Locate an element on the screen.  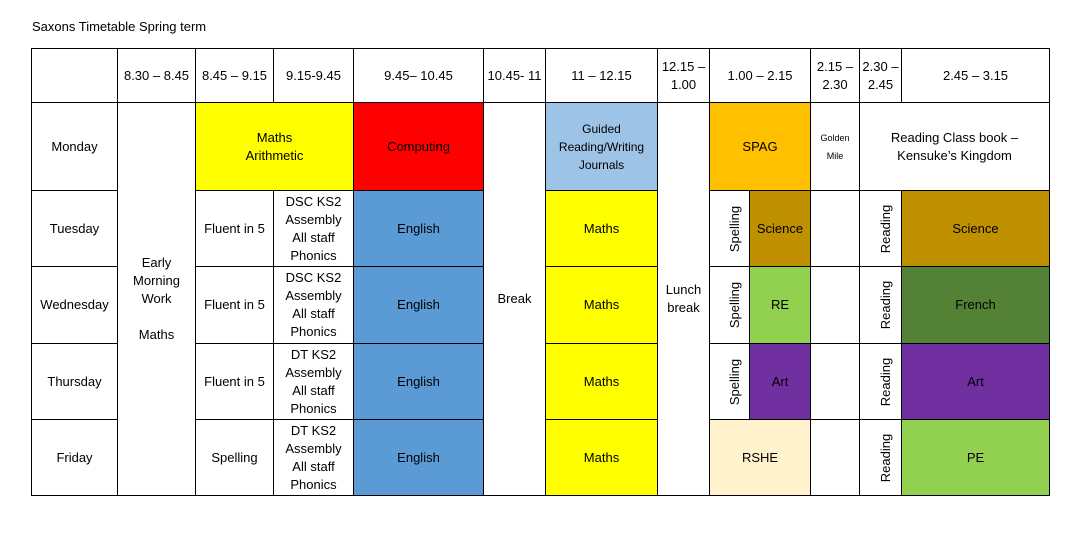
day-label: Thursday is located at coordinates (74, 381).